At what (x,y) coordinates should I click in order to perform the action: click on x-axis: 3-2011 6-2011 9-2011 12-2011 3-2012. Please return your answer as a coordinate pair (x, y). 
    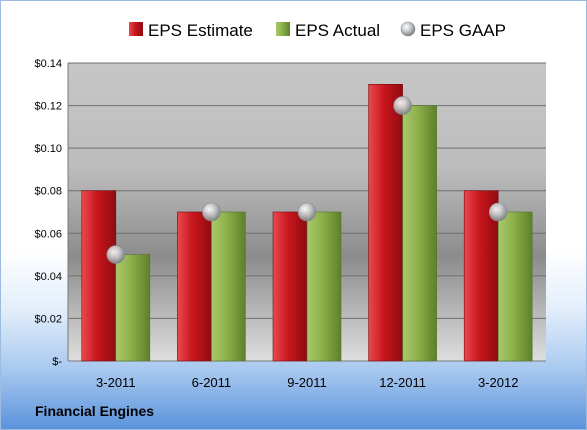
    Looking at the image, I should click on (307, 382).